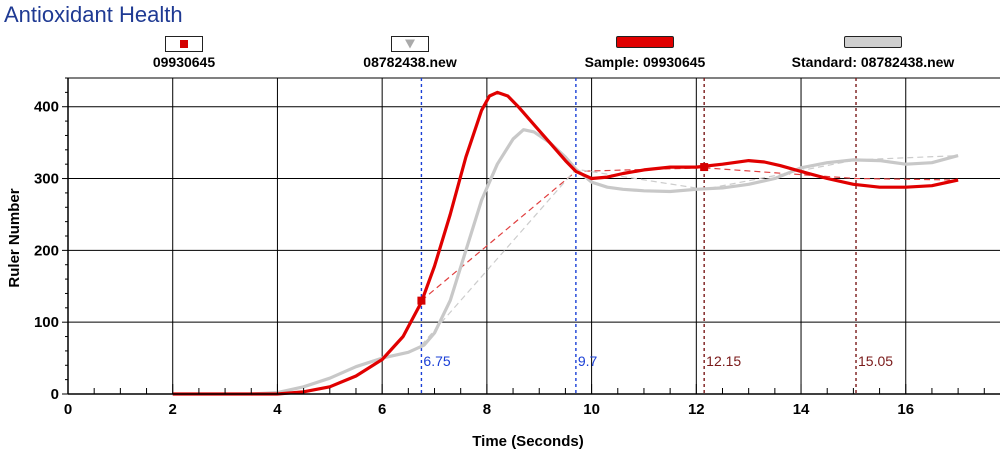  Describe the element at coordinates (68, 409) in the screenshot. I see `x-tick-label: 0` at that location.